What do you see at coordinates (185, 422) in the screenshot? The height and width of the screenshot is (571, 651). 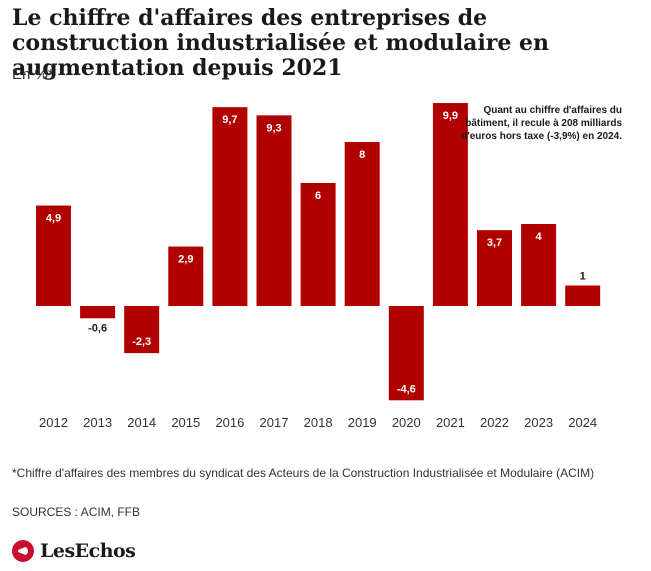 I see `x-tick-2015: 2015` at bounding box center [185, 422].